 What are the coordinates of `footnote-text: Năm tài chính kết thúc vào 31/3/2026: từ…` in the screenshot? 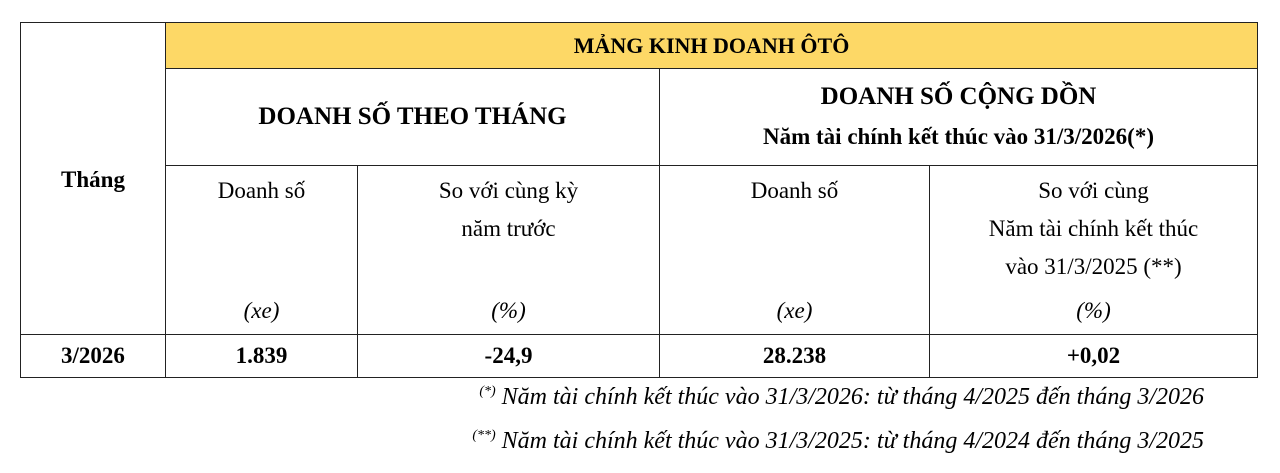 It's located at (849, 397).